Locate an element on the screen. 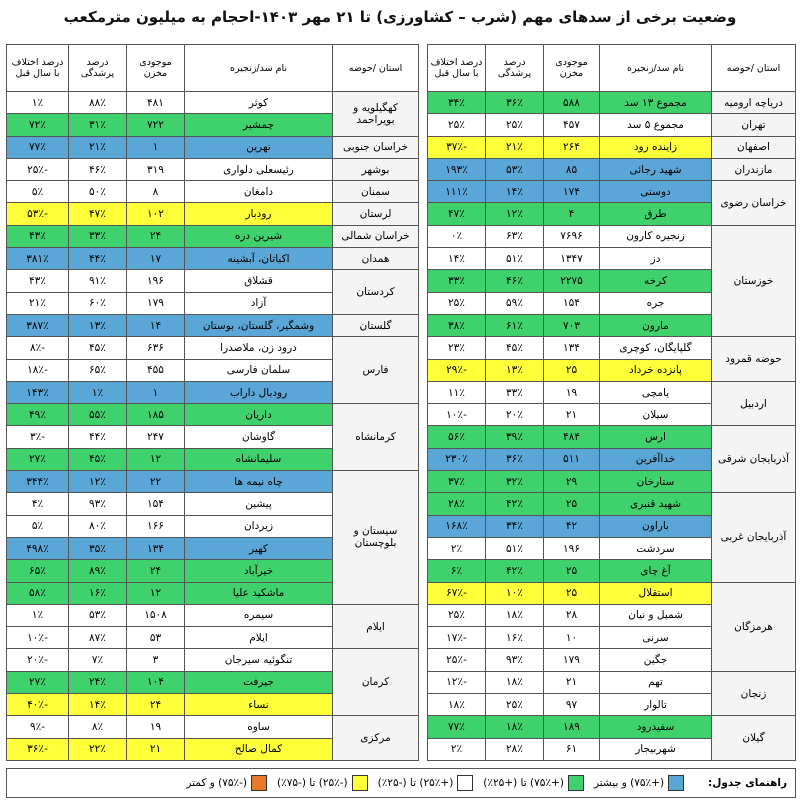  dam-row: حوضه قمرود گلپایگان، کوچری ۱۳۴ ۴۵٪ ۲۳٪ is located at coordinates (611, 359).